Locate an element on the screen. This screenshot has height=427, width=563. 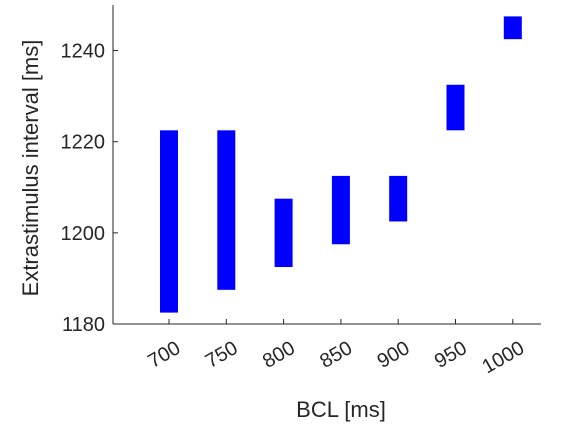
x-tick-label: 750 is located at coordinates (222, 355).